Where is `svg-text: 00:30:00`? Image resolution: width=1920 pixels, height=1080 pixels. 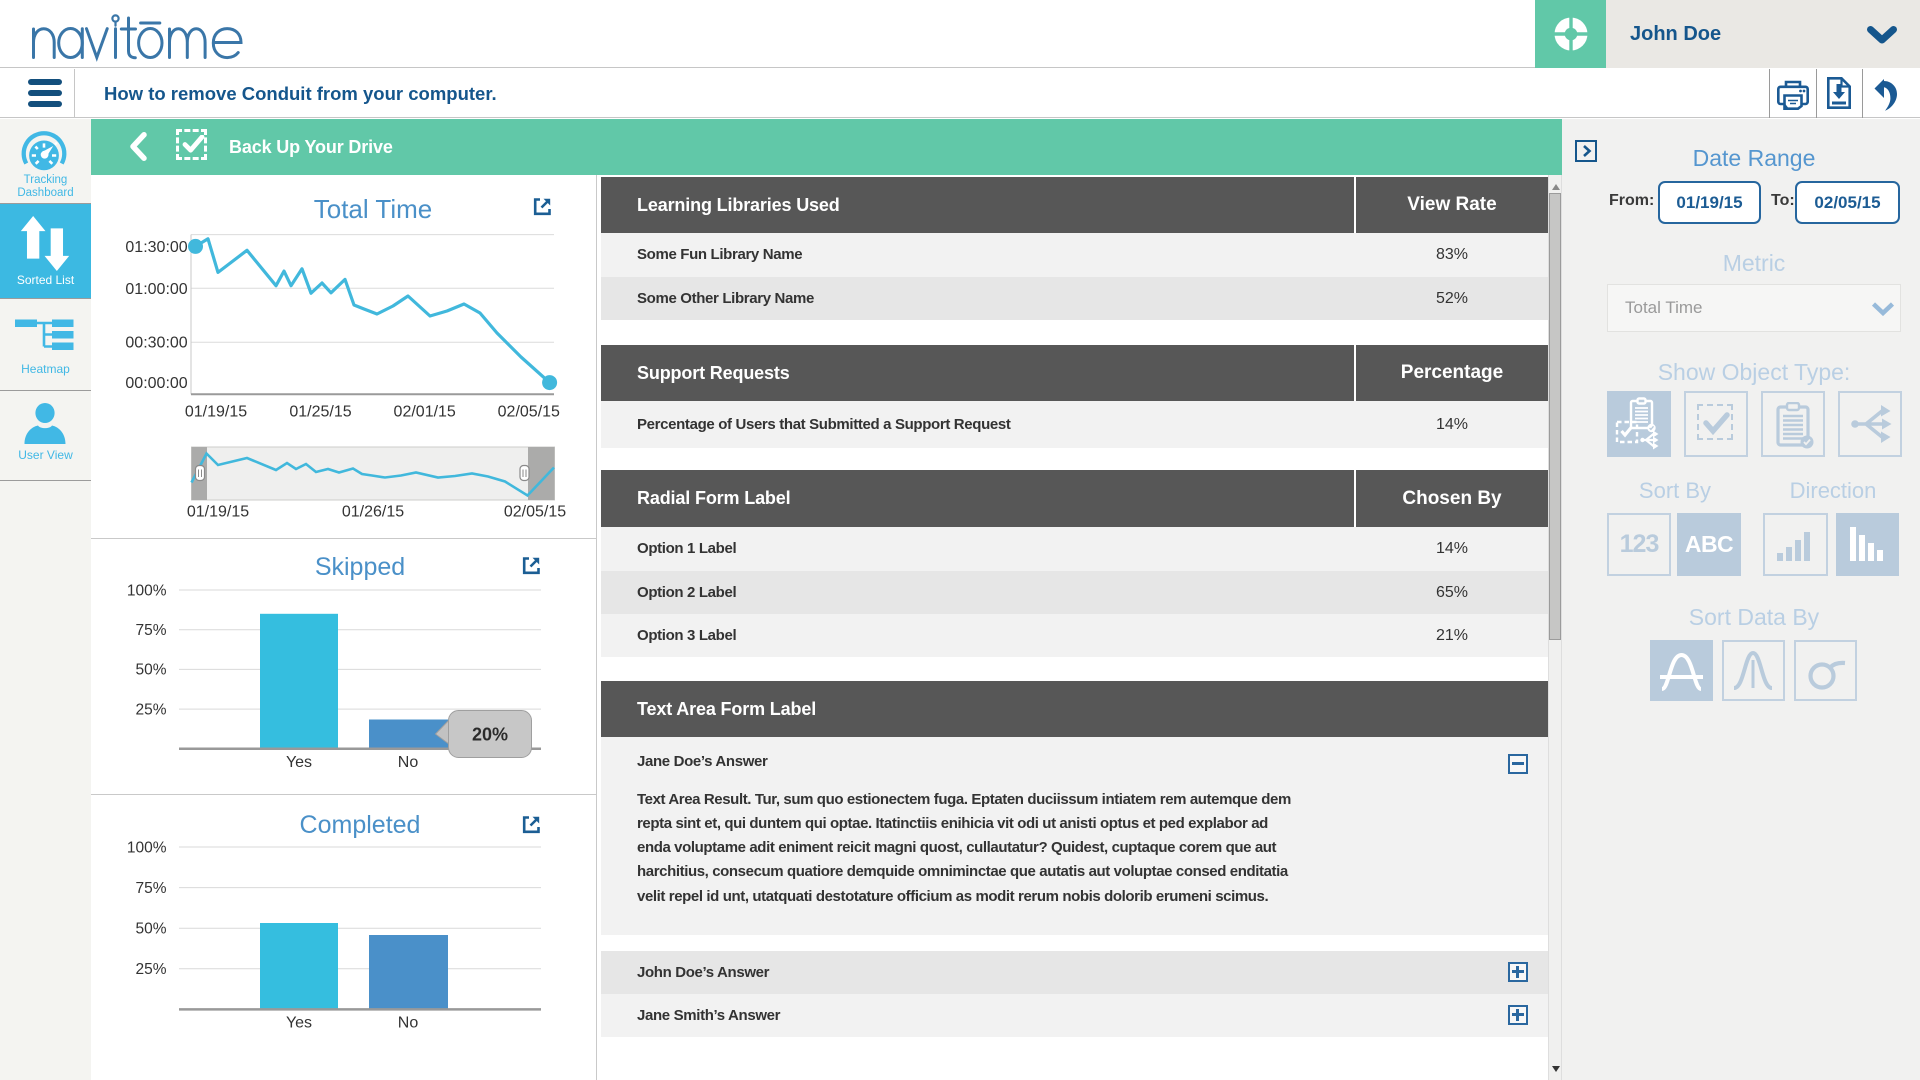 svg-text: 00:30:00 is located at coordinates (156, 343).